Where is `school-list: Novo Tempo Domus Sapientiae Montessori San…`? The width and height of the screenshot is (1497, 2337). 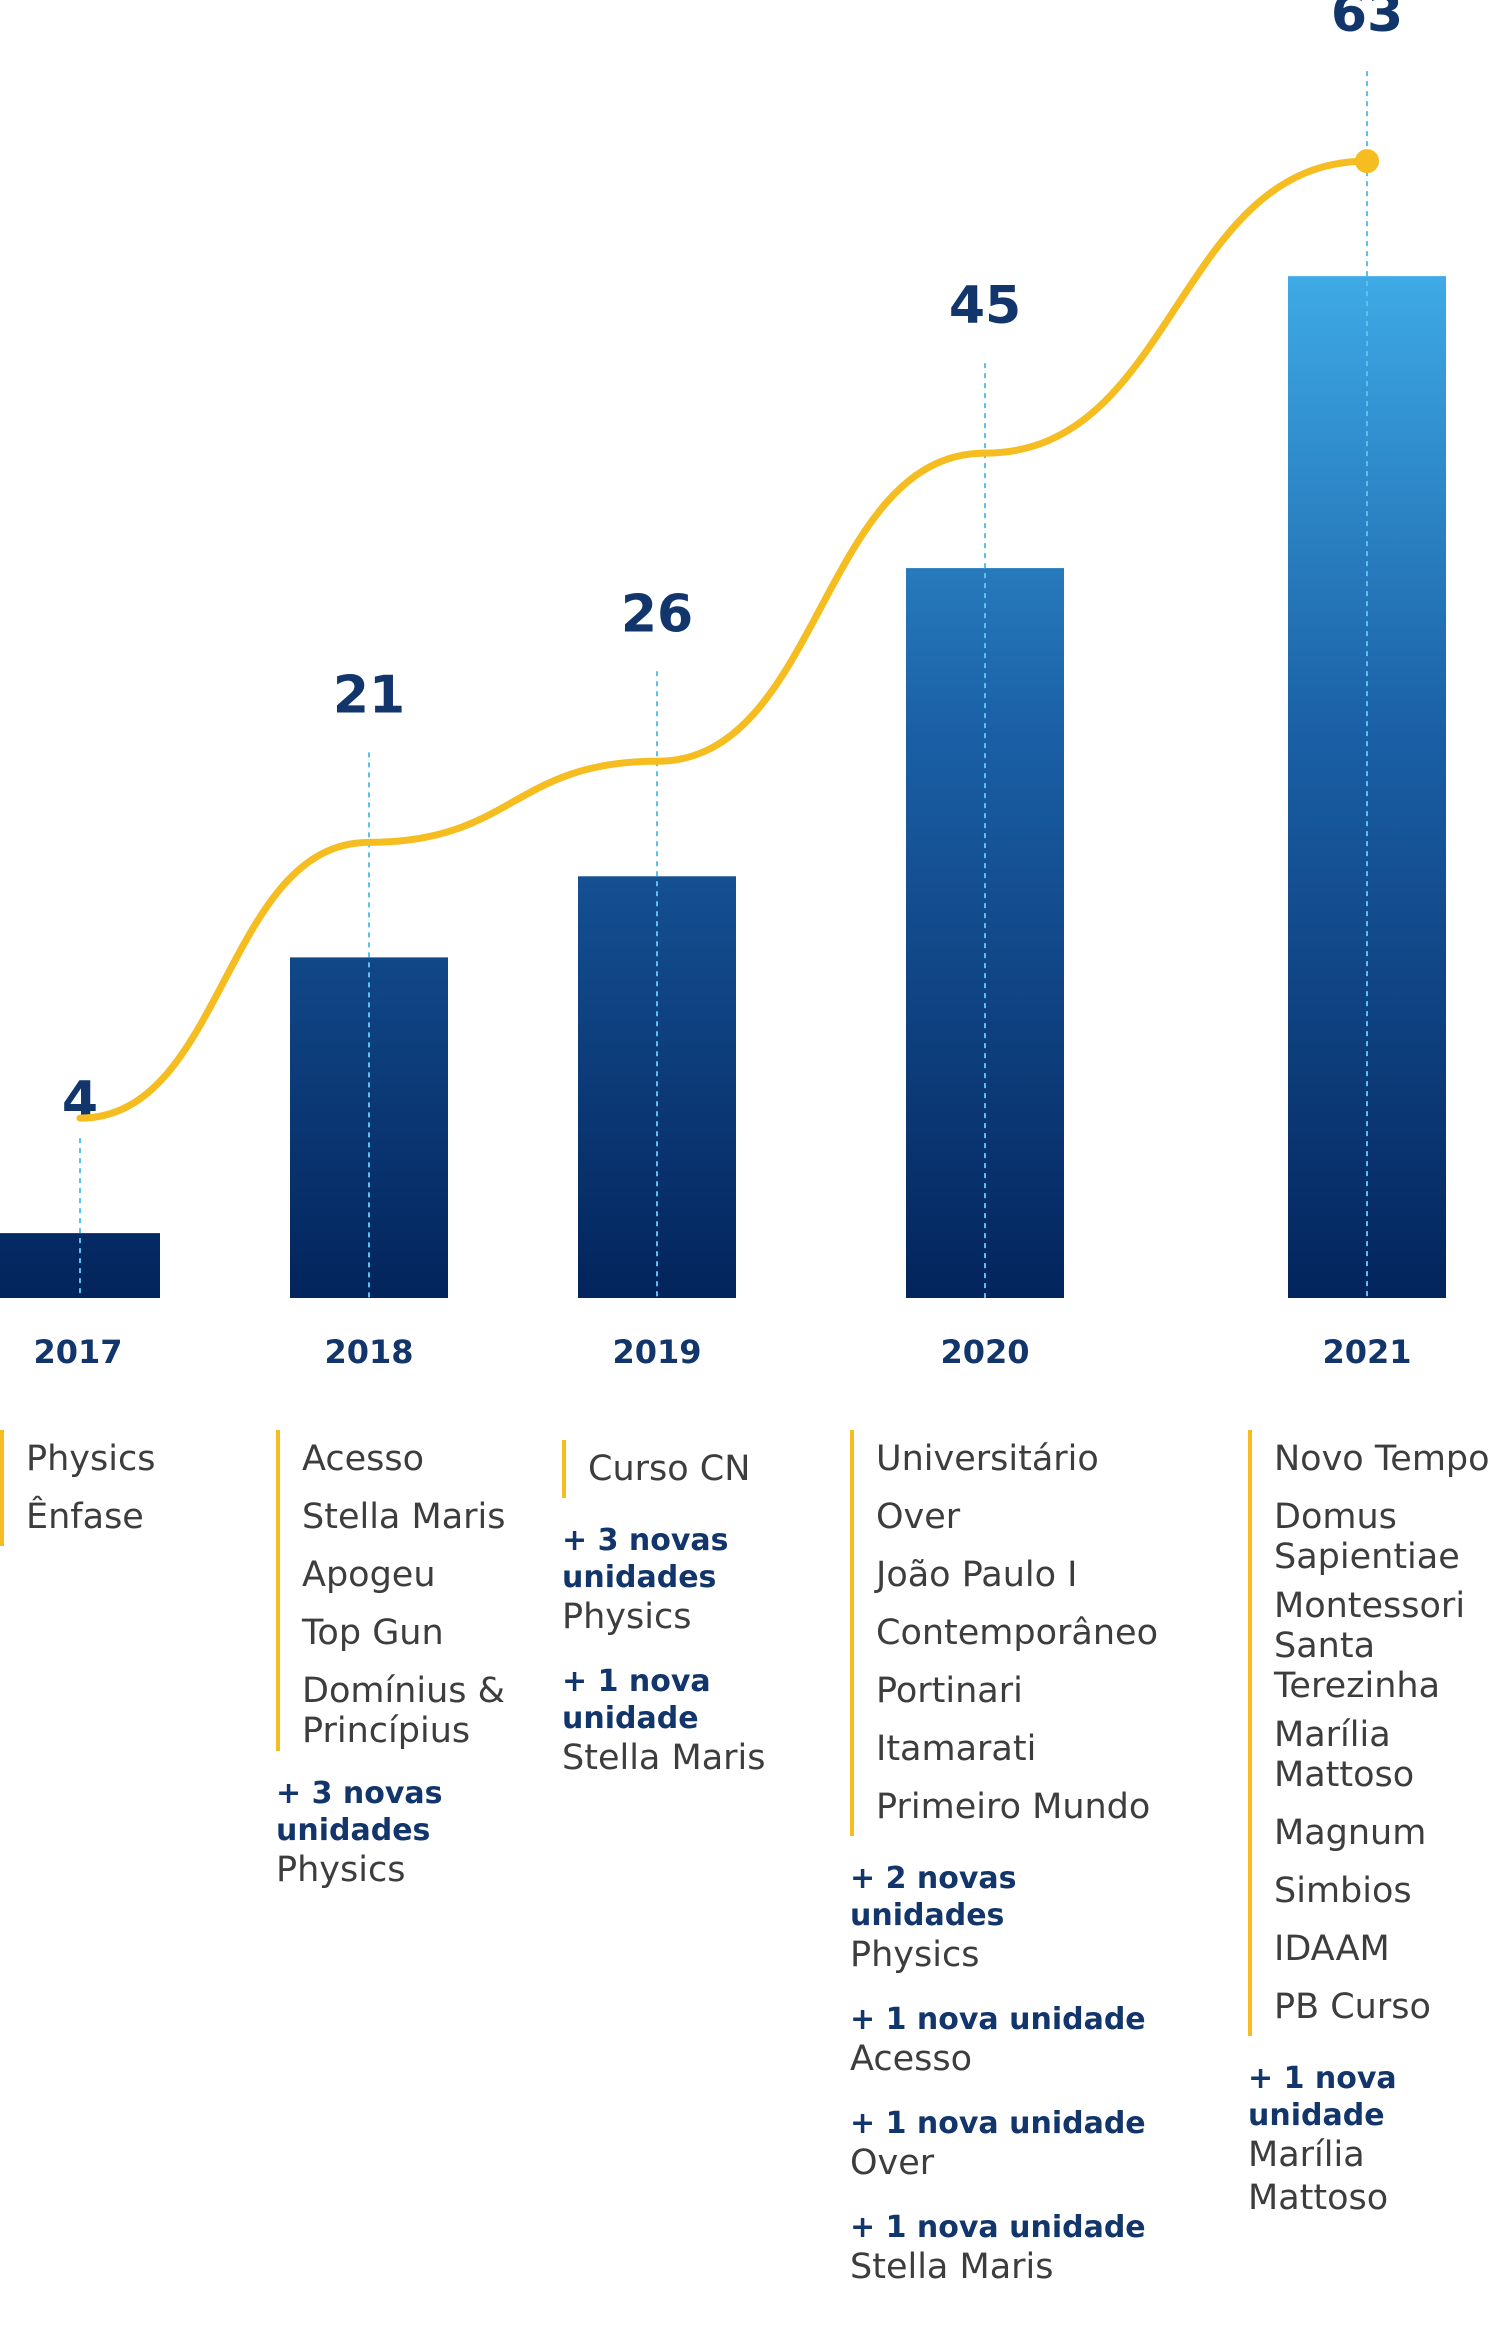 school-list: Novo Tempo Domus Sapientiae Montessori San… is located at coordinates (1372, 1733).